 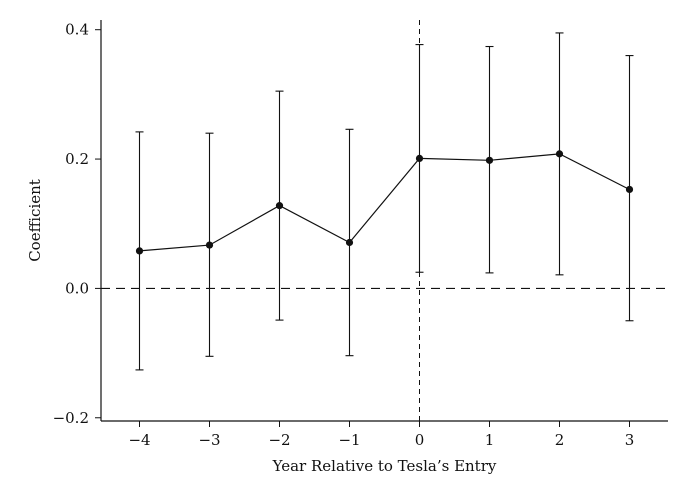 What do you see at coordinates (71, 418) in the screenshot?
I see `y-tick-label: −0.2` at bounding box center [71, 418].